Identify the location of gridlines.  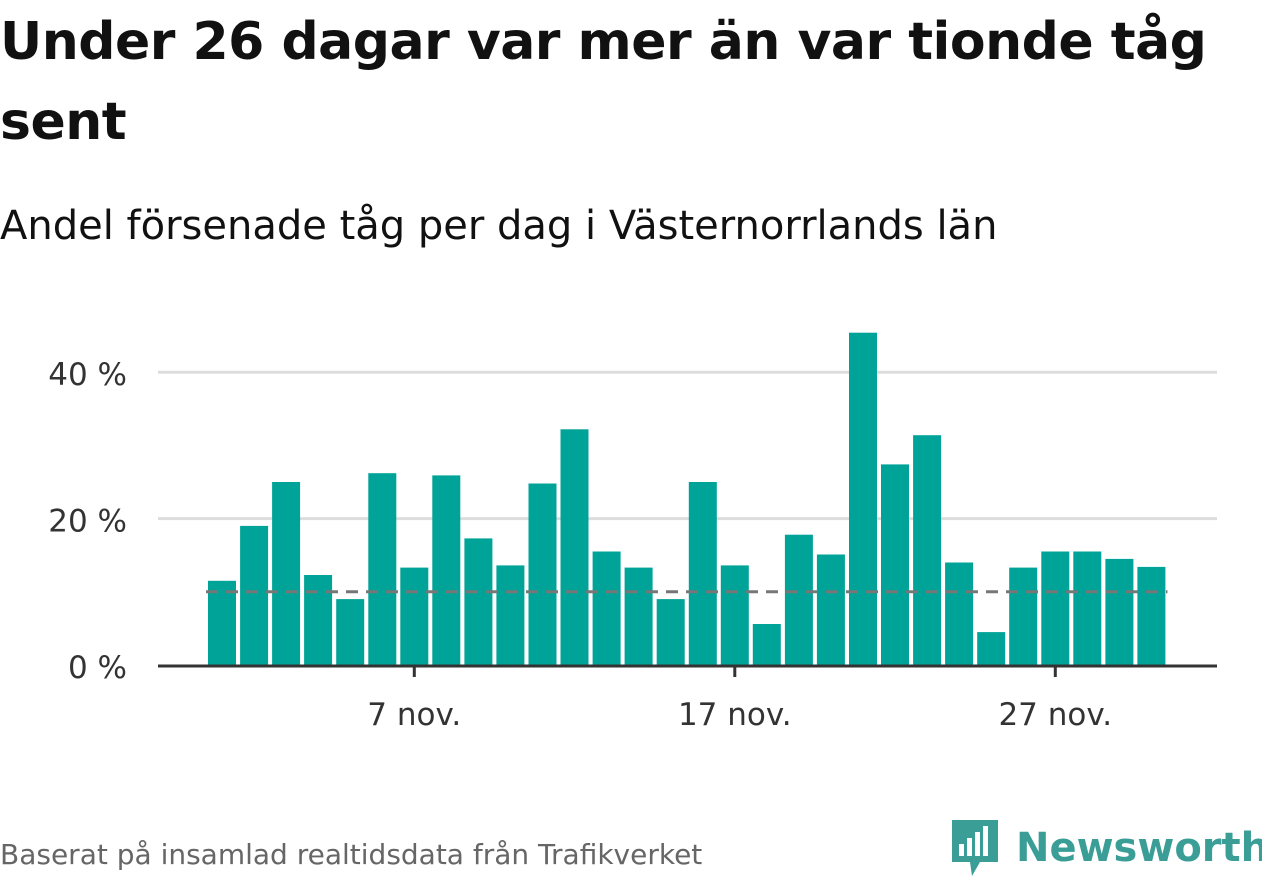
(687, 445).